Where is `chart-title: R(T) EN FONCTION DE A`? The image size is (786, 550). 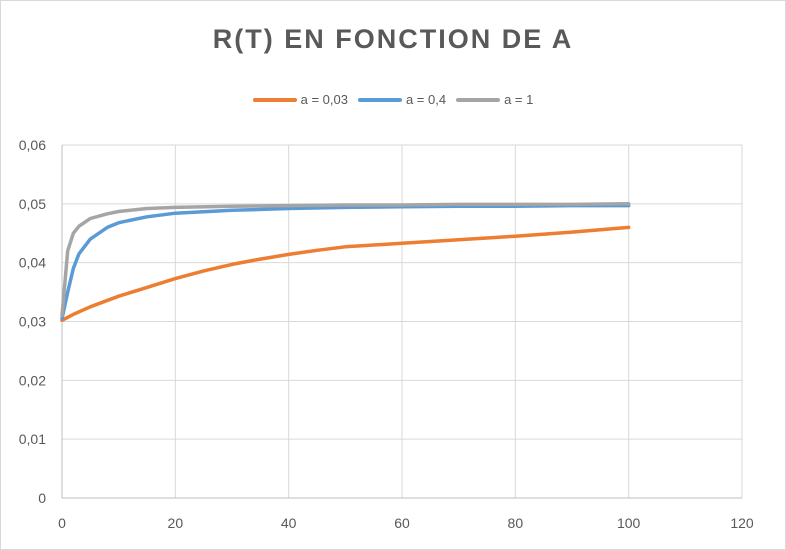
chart-title: R(T) EN FONCTION DE A is located at coordinates (393, 39).